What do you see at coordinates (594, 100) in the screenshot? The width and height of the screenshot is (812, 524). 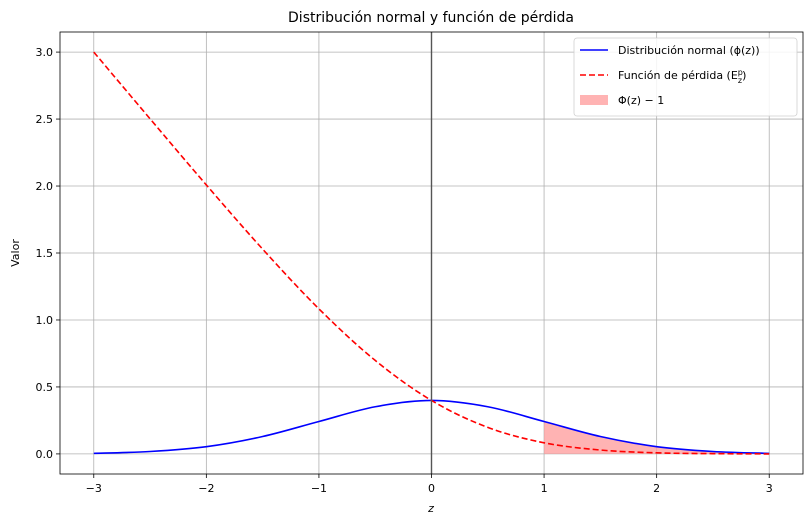 I see `legend-swatch-shaded` at bounding box center [594, 100].